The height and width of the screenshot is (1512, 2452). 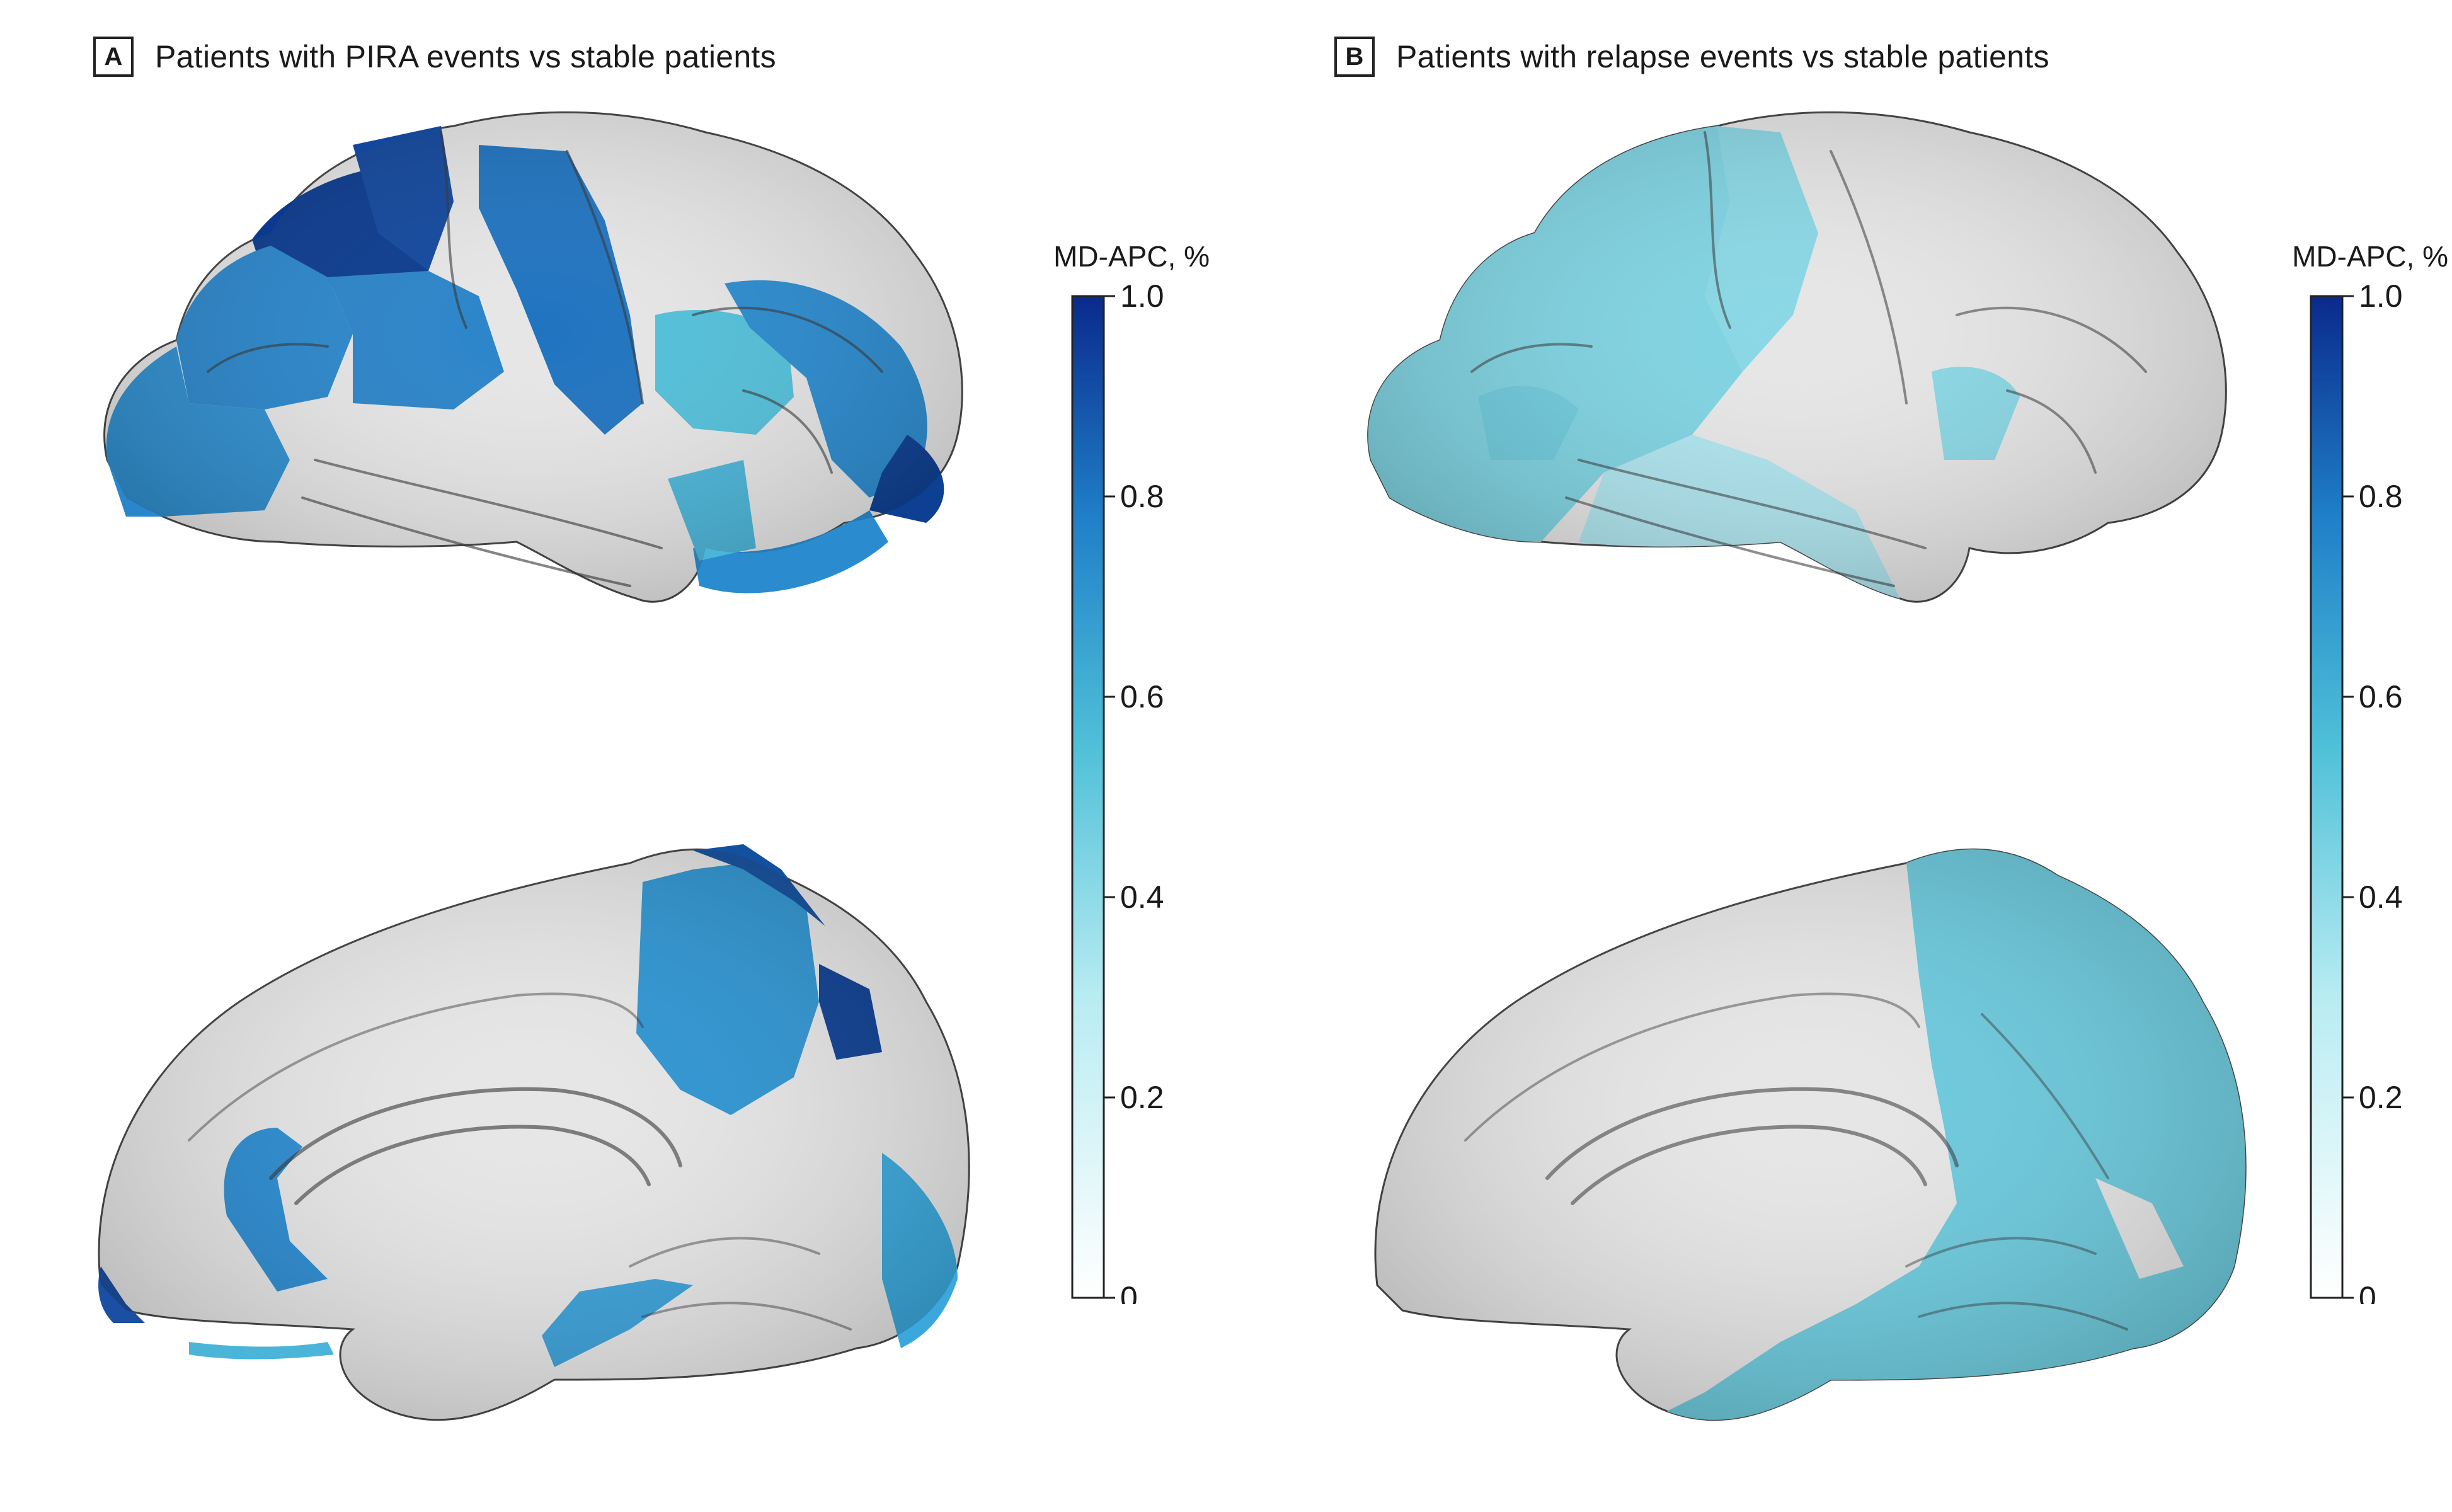 What do you see at coordinates (534, 1132) in the screenshot?
I see `panel-a-medial-brain` at bounding box center [534, 1132].